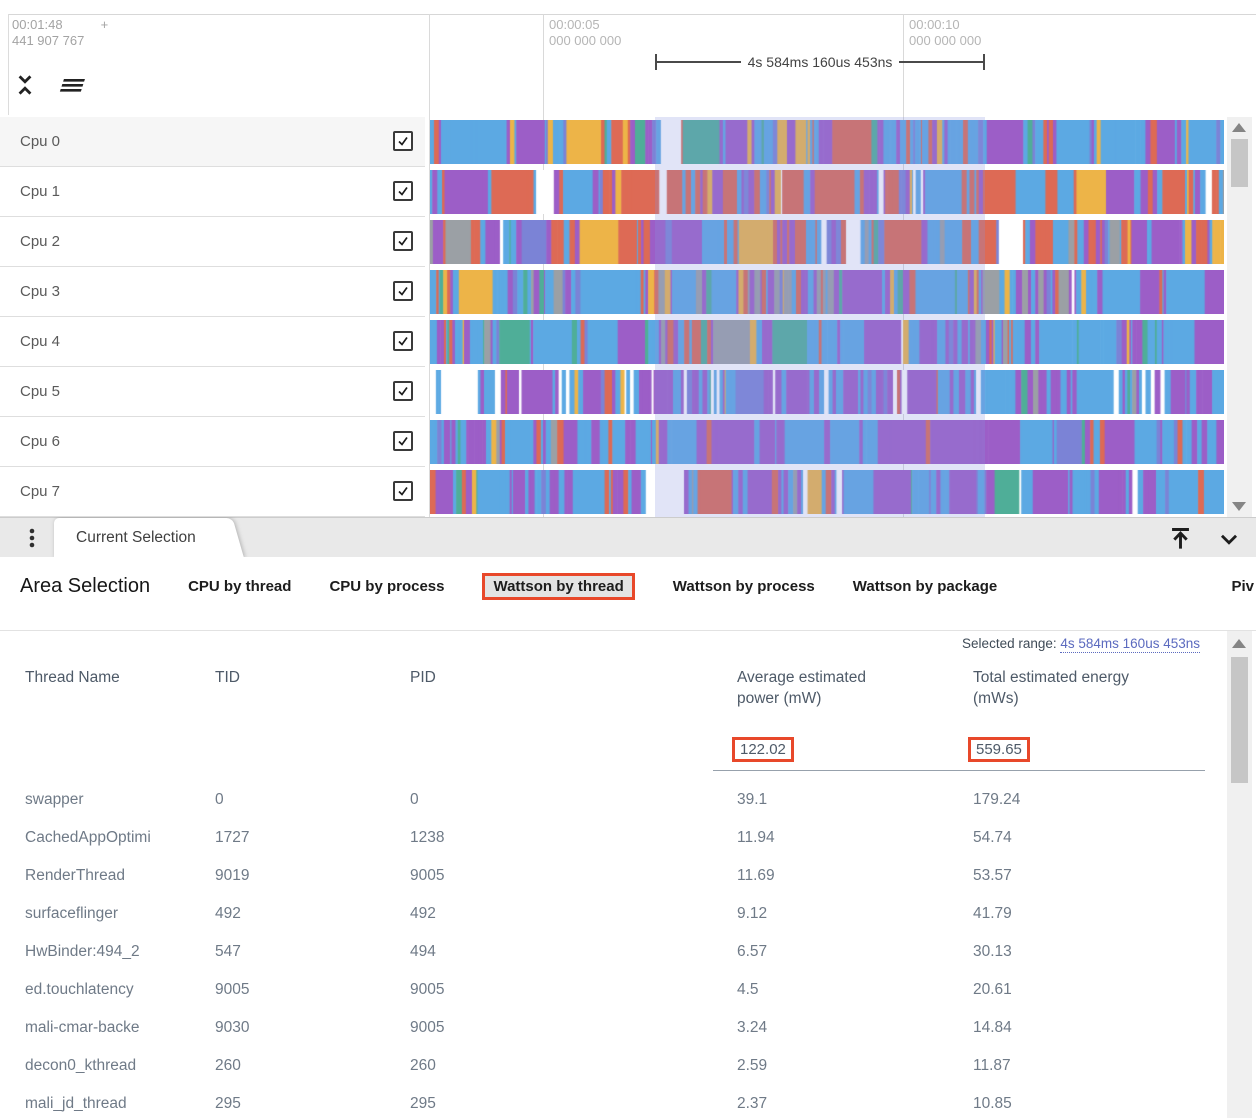 Image resolution: width=1256 pixels, height=1118 pixels. What do you see at coordinates (602, 800) in the screenshot?
I see `table-row: swapper 0 0 39.1 179.24` at bounding box center [602, 800].